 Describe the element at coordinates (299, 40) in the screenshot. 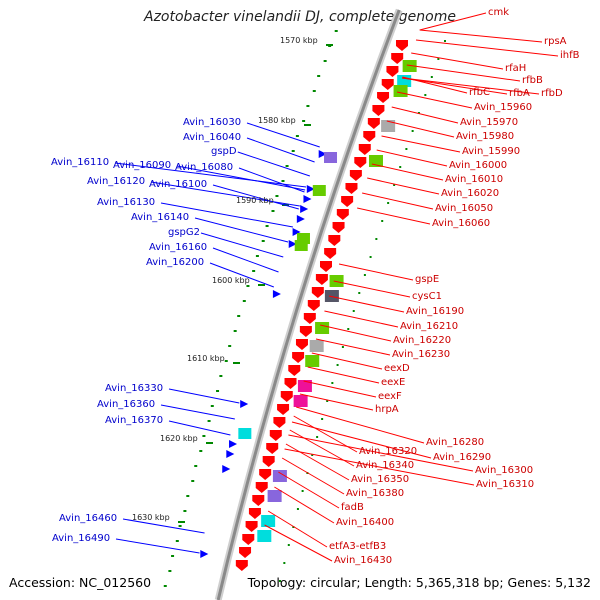

I see `ruler-label: 1570 kbp` at that location.